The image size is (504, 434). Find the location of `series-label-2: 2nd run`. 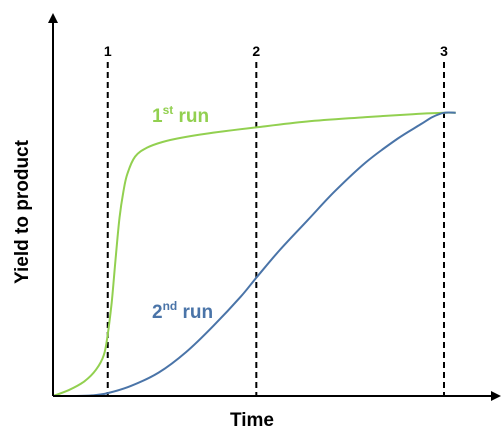

series-label-2: 2nd run is located at coordinates (182, 311).